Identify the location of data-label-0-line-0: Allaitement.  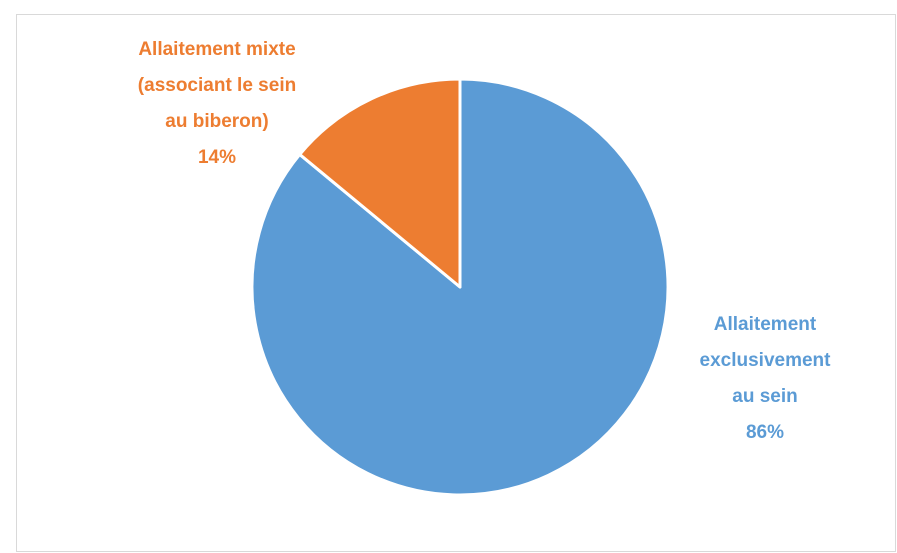
(765, 324).